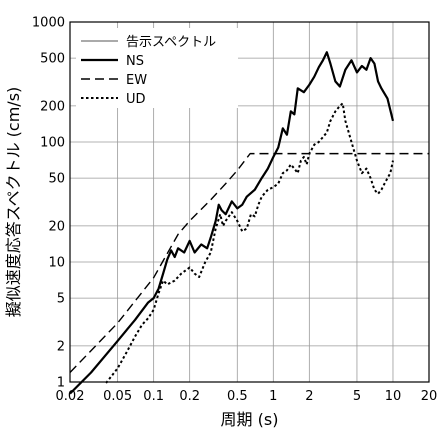 This screenshot has width=437, height=433. What do you see at coordinates (61, 383) in the screenshot?
I see `y-tick-label: 1` at bounding box center [61, 383].